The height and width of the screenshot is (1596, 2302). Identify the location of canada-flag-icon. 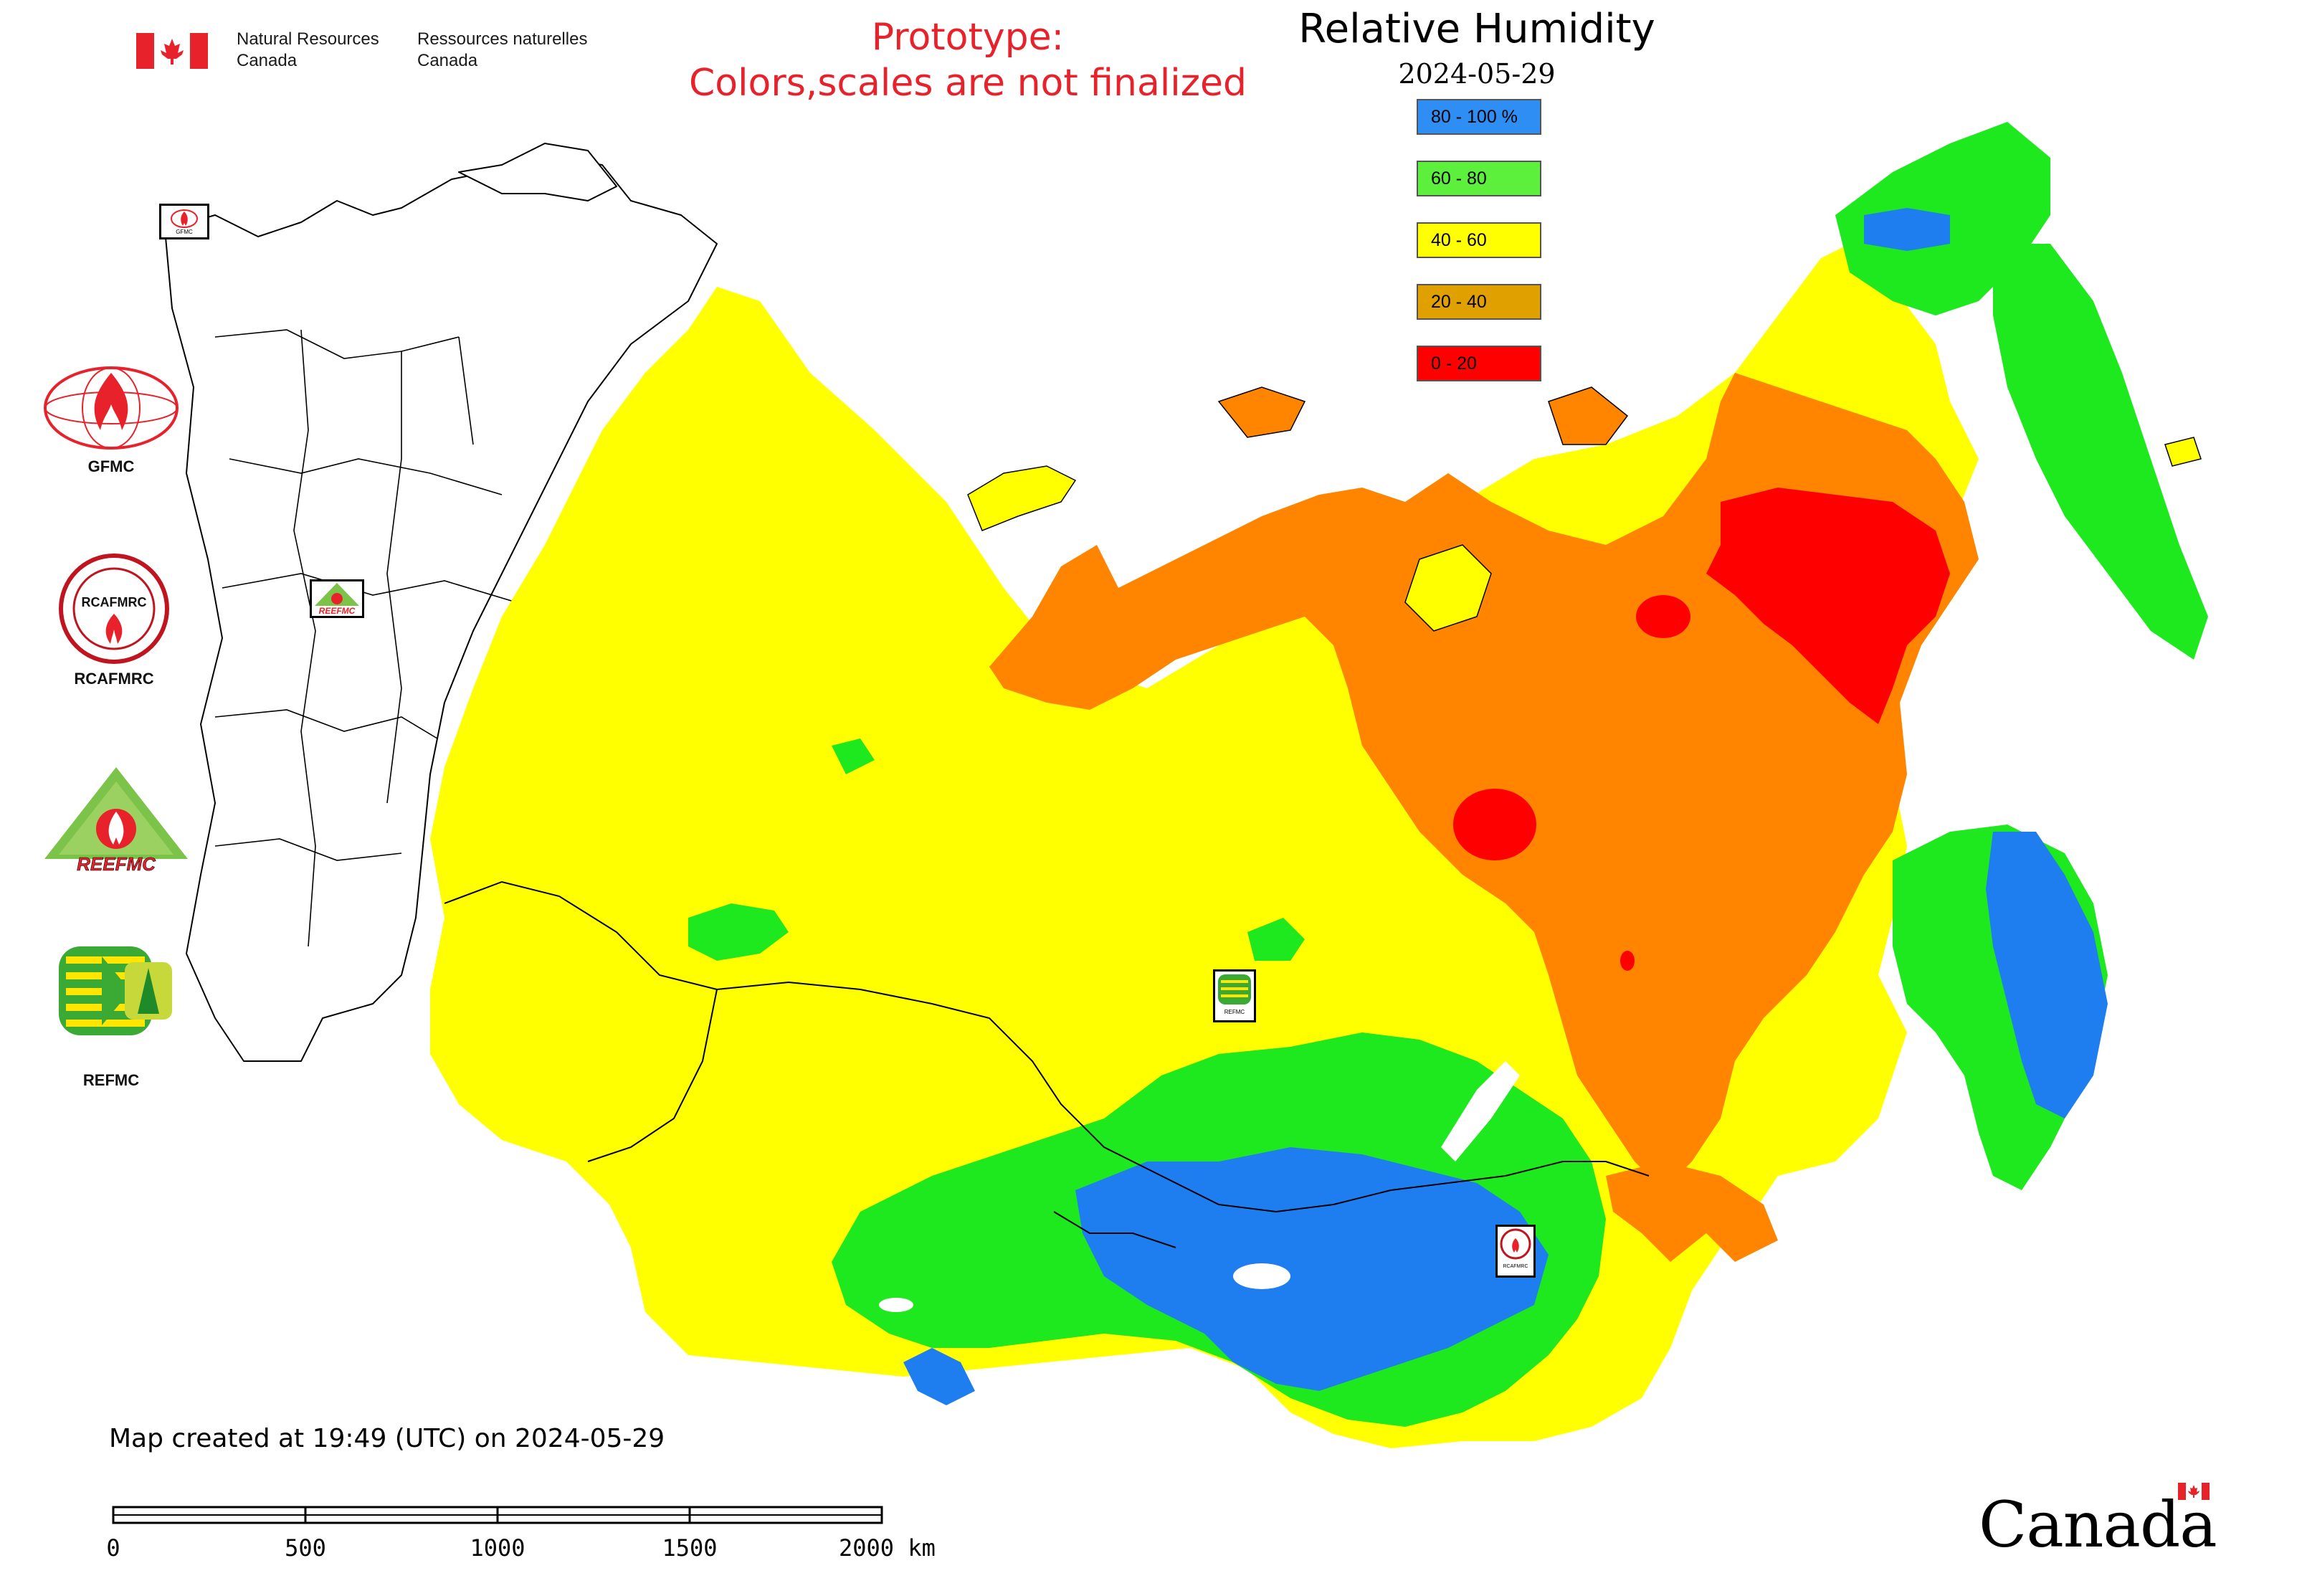
(172, 51).